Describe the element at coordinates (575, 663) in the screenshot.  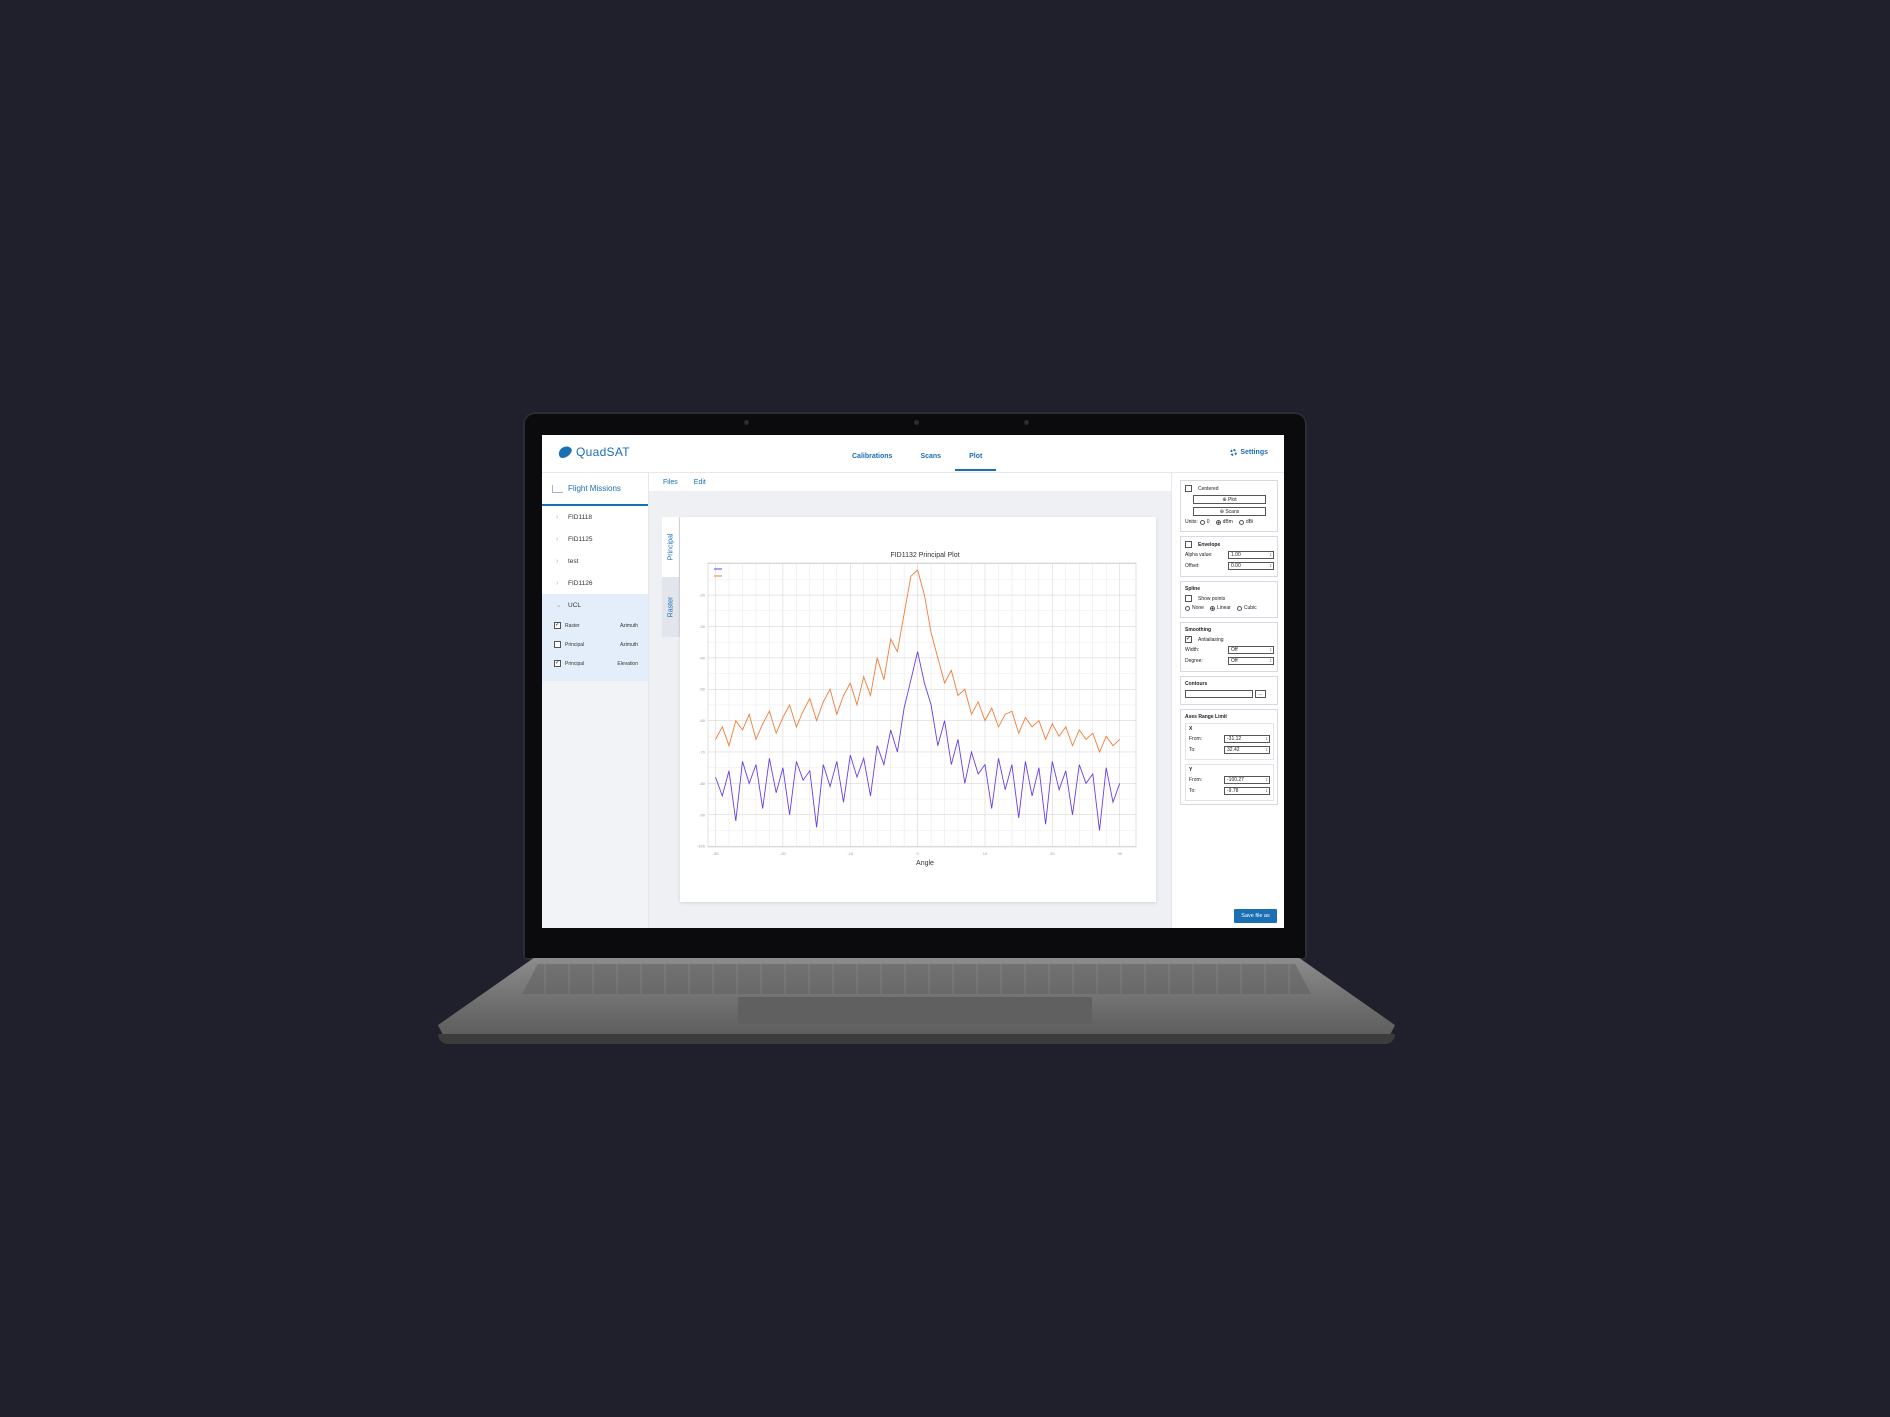
I see `scan-label: Principal` at that location.